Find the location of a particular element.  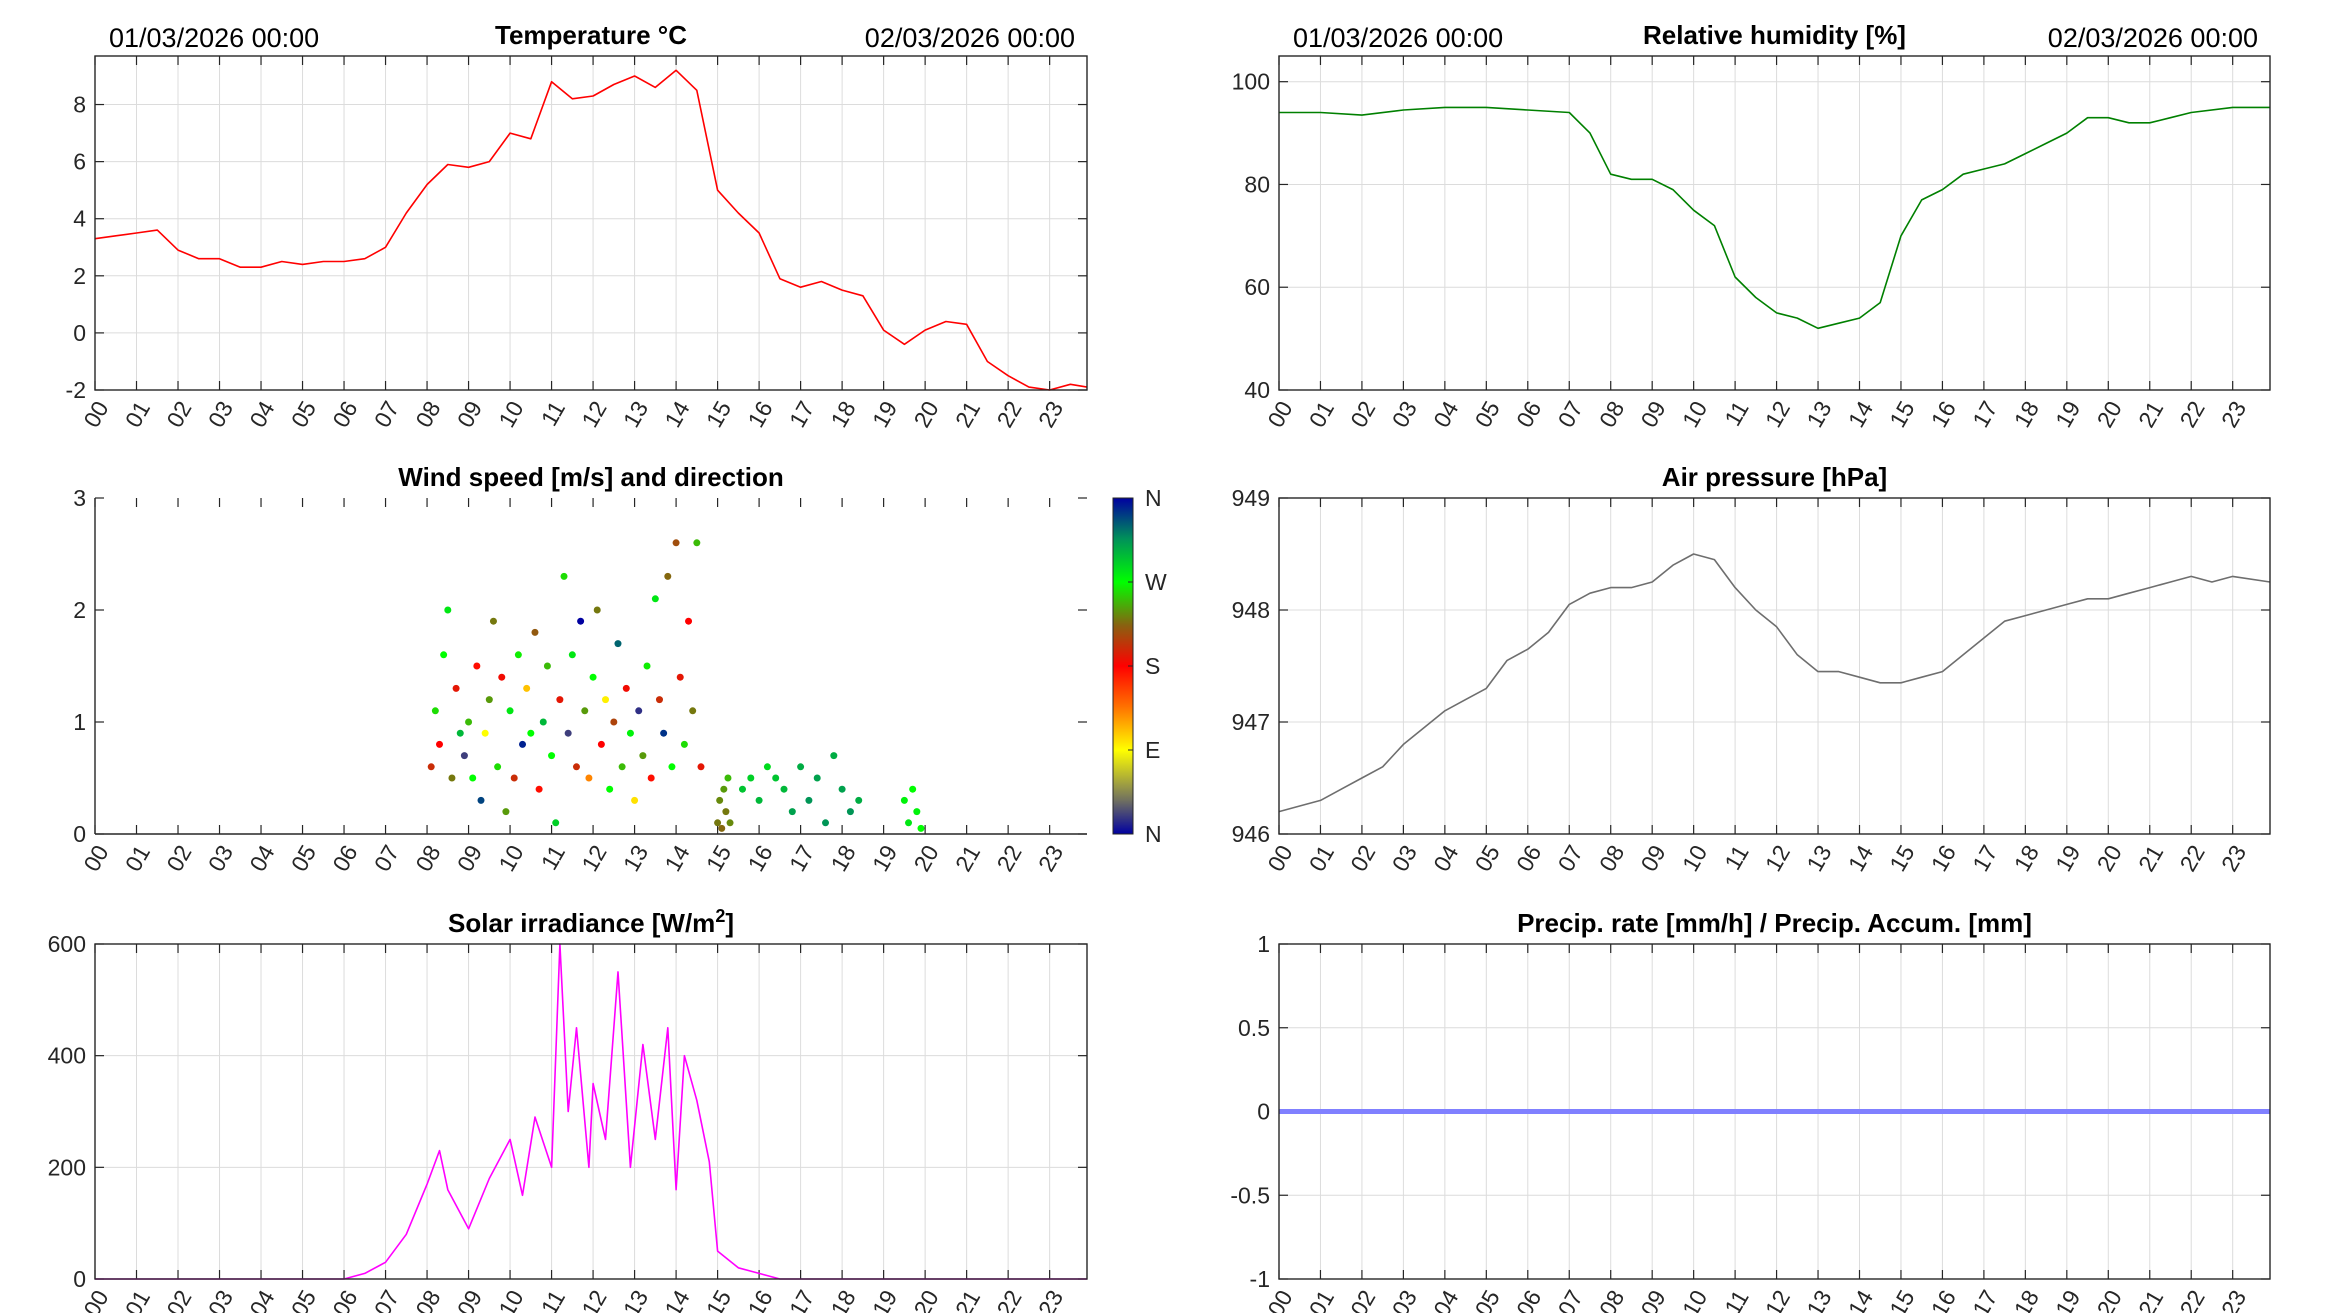

x-tick-label: 23 is located at coordinates (1050, 1299).